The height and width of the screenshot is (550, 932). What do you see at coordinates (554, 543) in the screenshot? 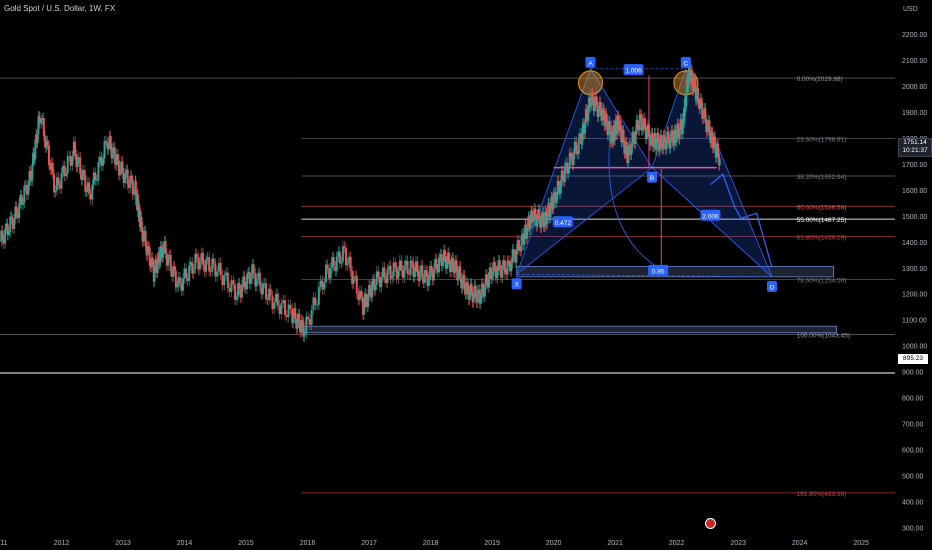
I see `x-tick-label: 2020` at bounding box center [554, 543].